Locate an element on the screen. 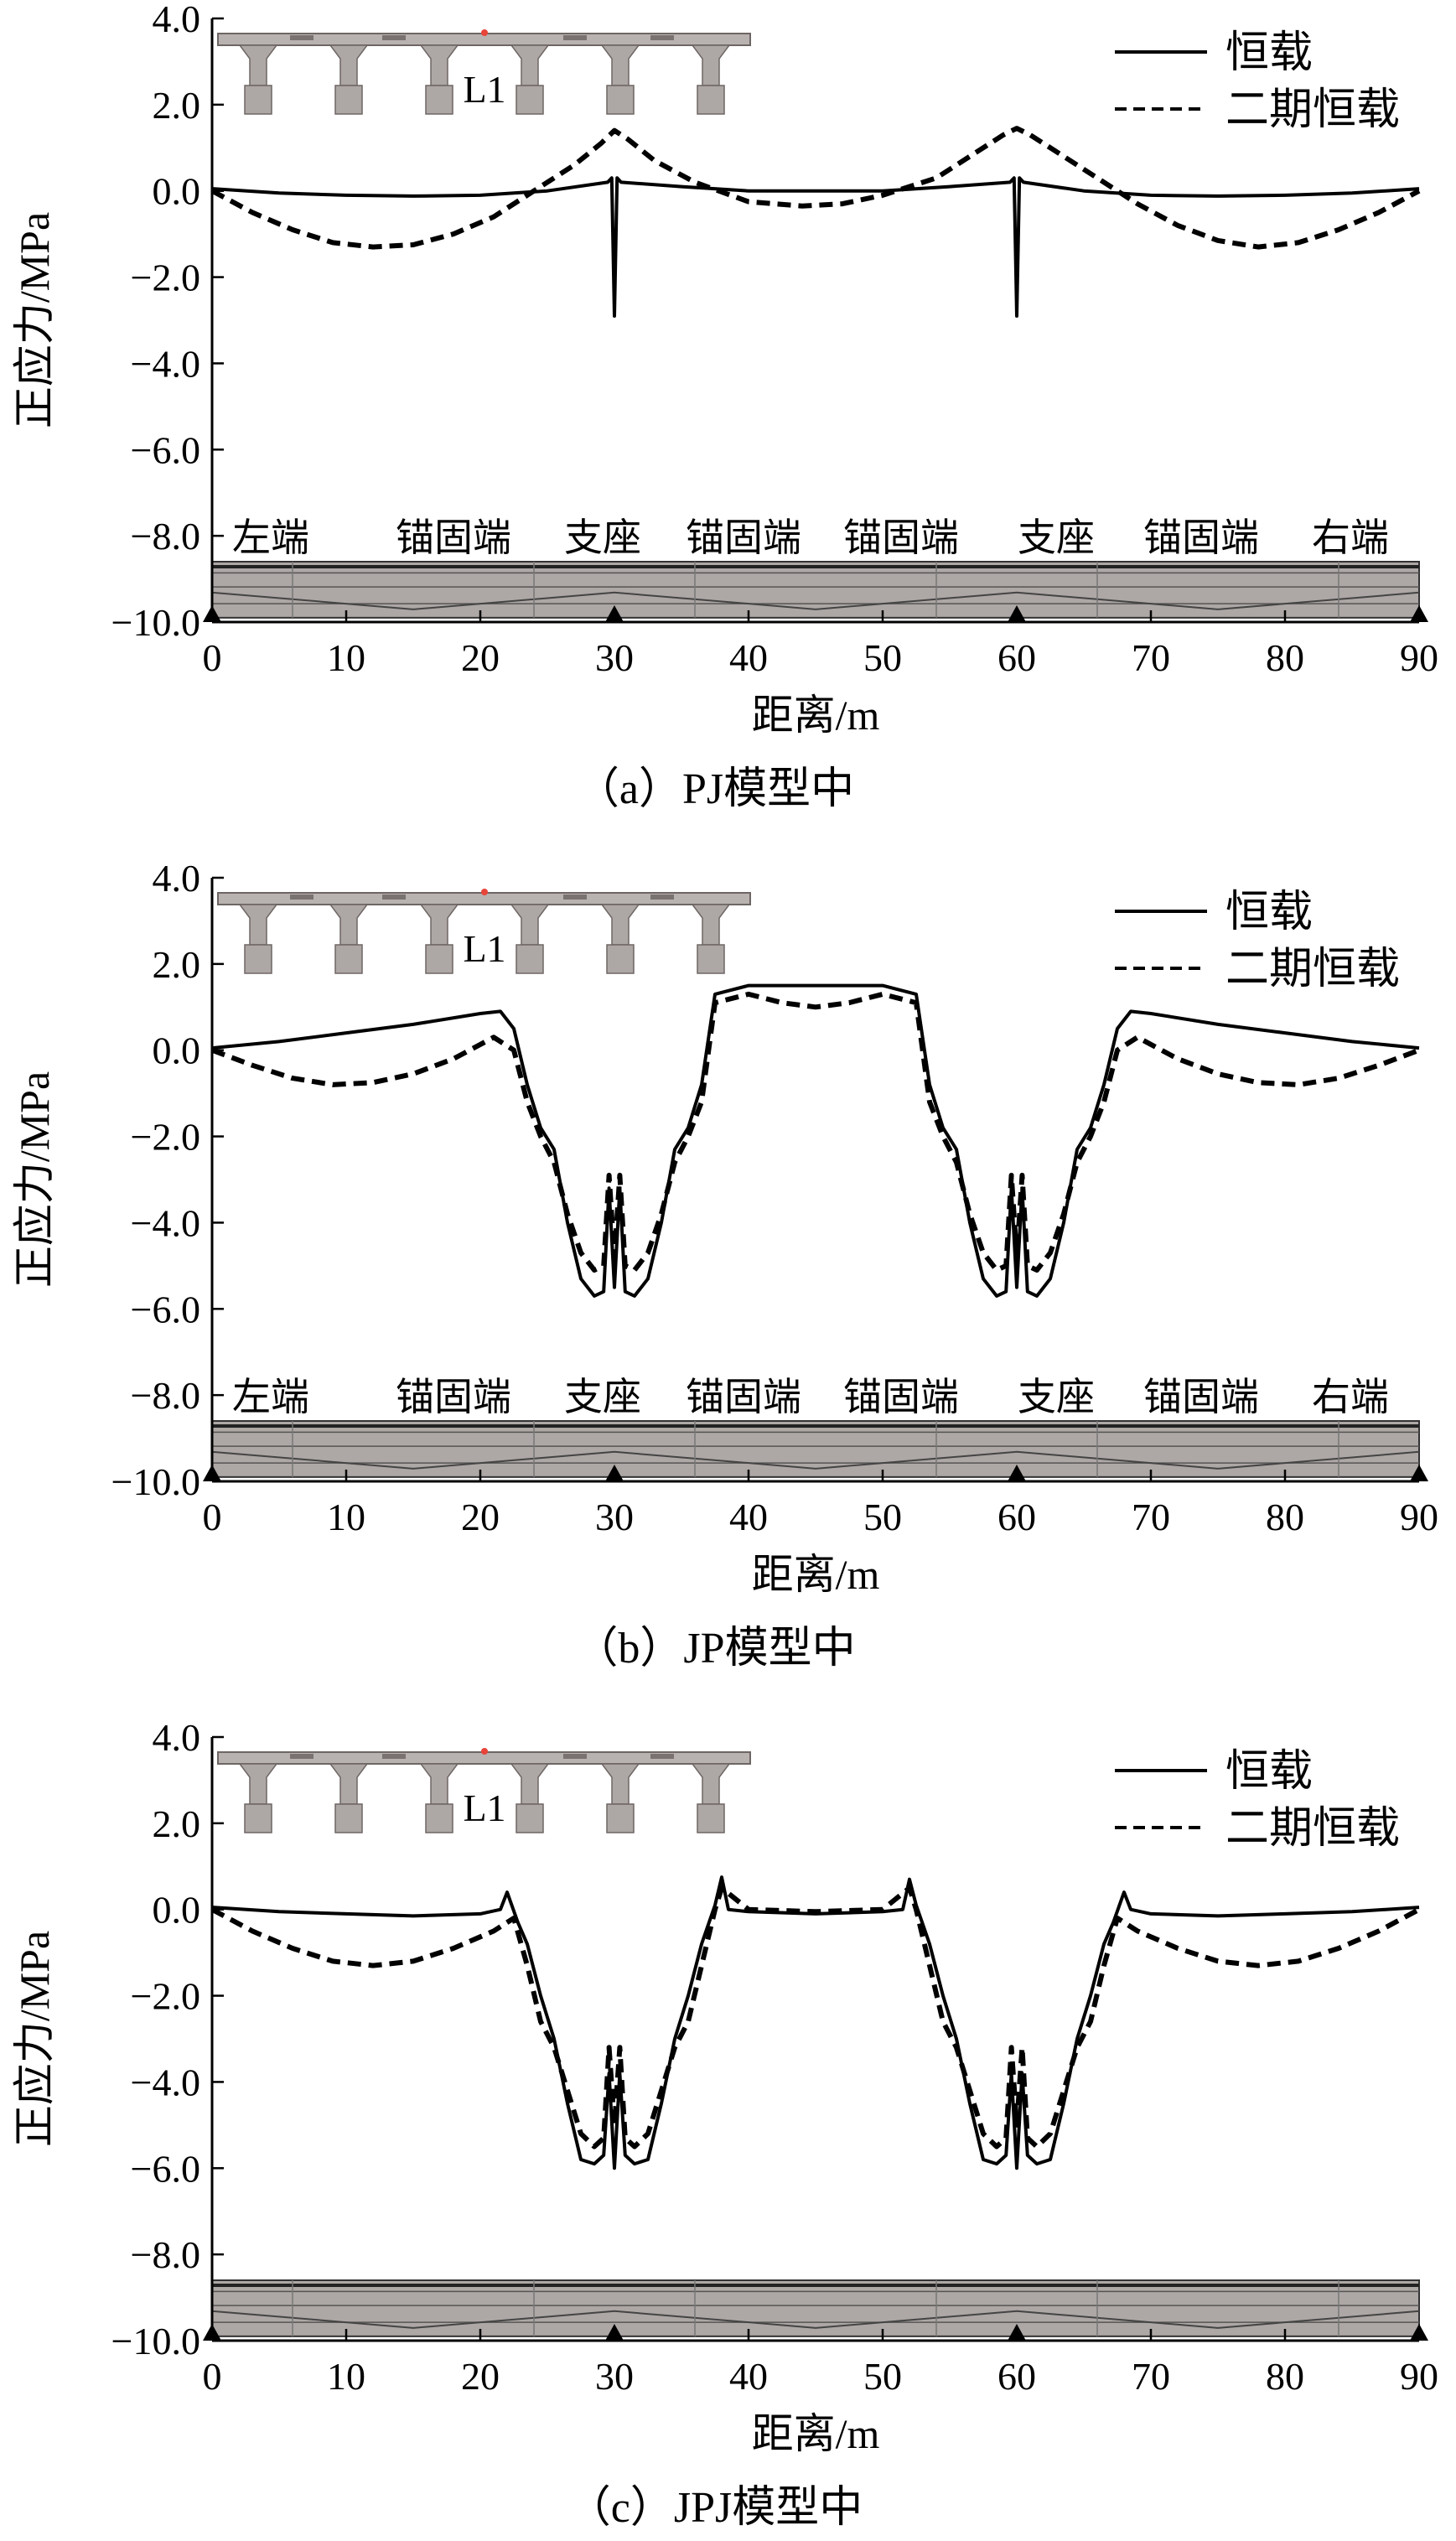 This screenshot has width=1456, height=2541. segment-label: 右端 is located at coordinates (1350, 537).